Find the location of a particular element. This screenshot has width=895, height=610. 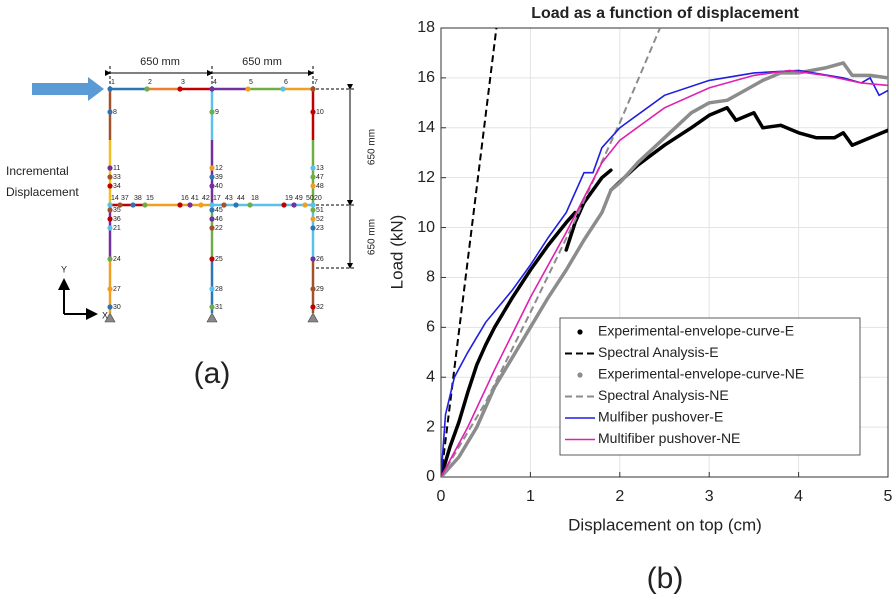

legend-label: Experimental-envelope-curve-NE is located at coordinates (701, 374).